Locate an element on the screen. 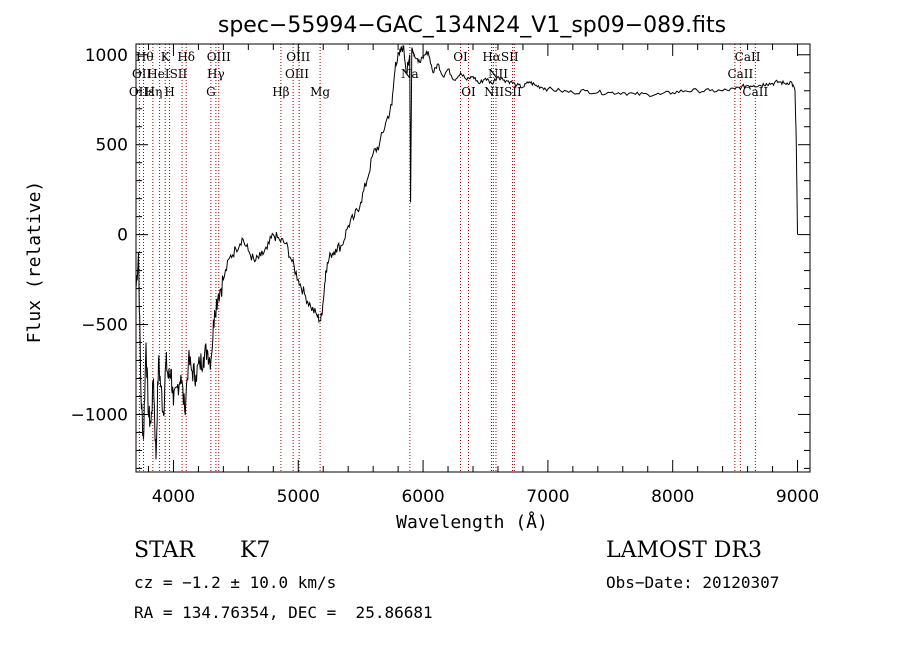 The width and height of the screenshot is (900, 649). line-label-16: OIIε is located at coordinates (142, 92).